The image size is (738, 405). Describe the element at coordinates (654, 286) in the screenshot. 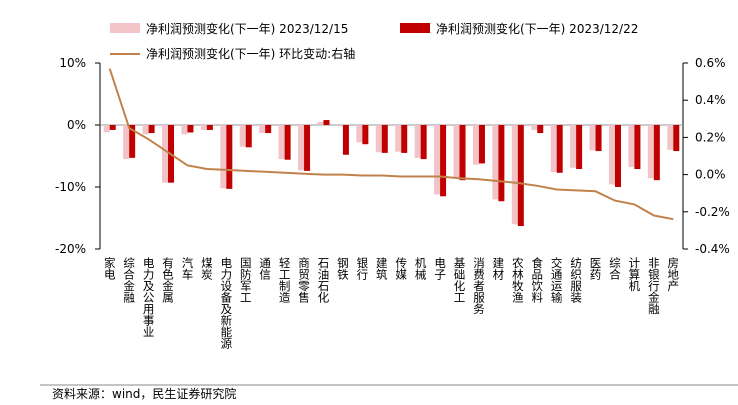

I see `x-tick-label: 非银行金融` at that location.